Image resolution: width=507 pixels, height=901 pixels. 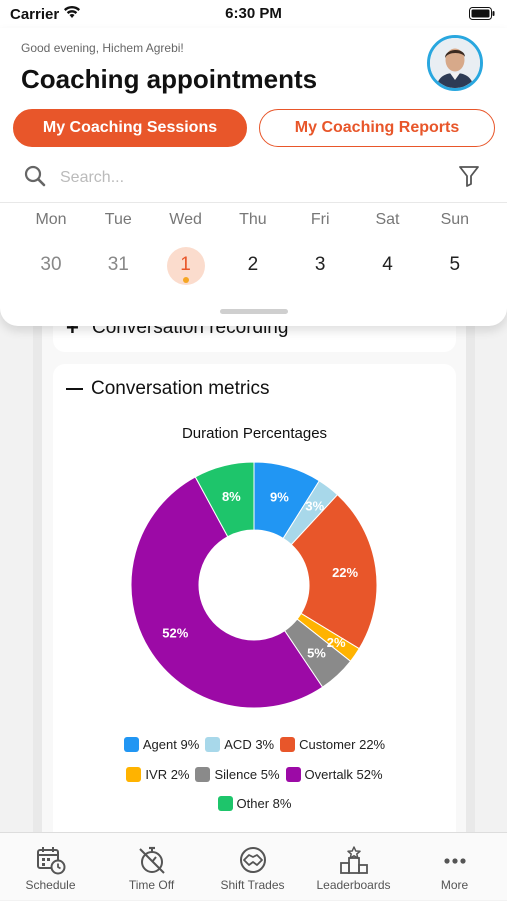 I want to click on chart-legend-row: IVR 2% Silence 5% Overtalk 52%, so click(x=254, y=774).